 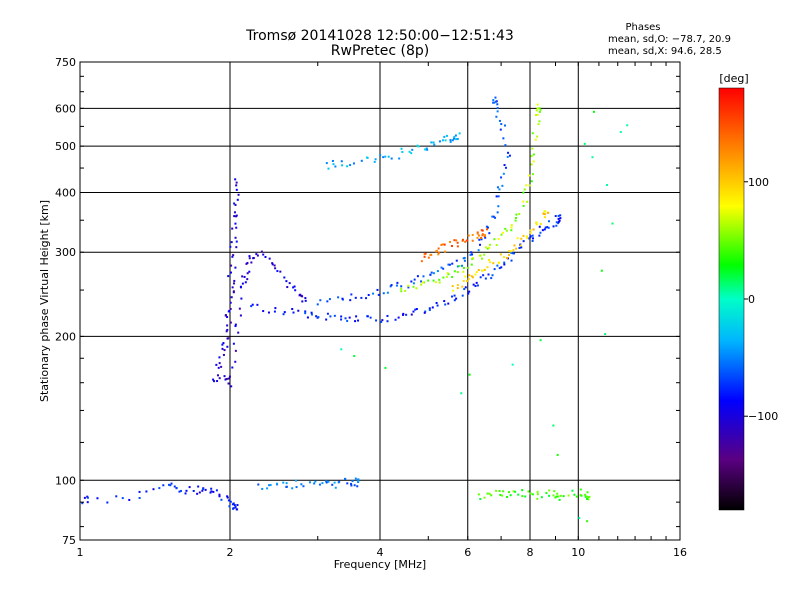 I want to click on chart-subtitle: RwPretec (8p), so click(x=380, y=51).